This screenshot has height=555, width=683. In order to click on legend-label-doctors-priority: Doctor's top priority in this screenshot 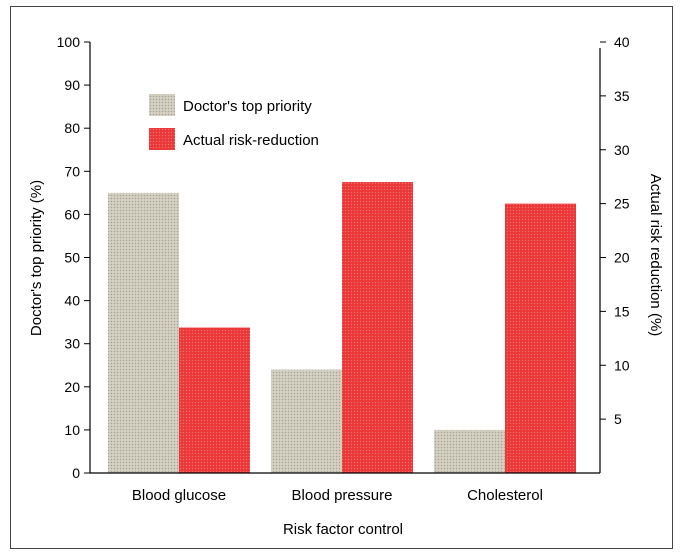, I will do `click(247, 106)`.